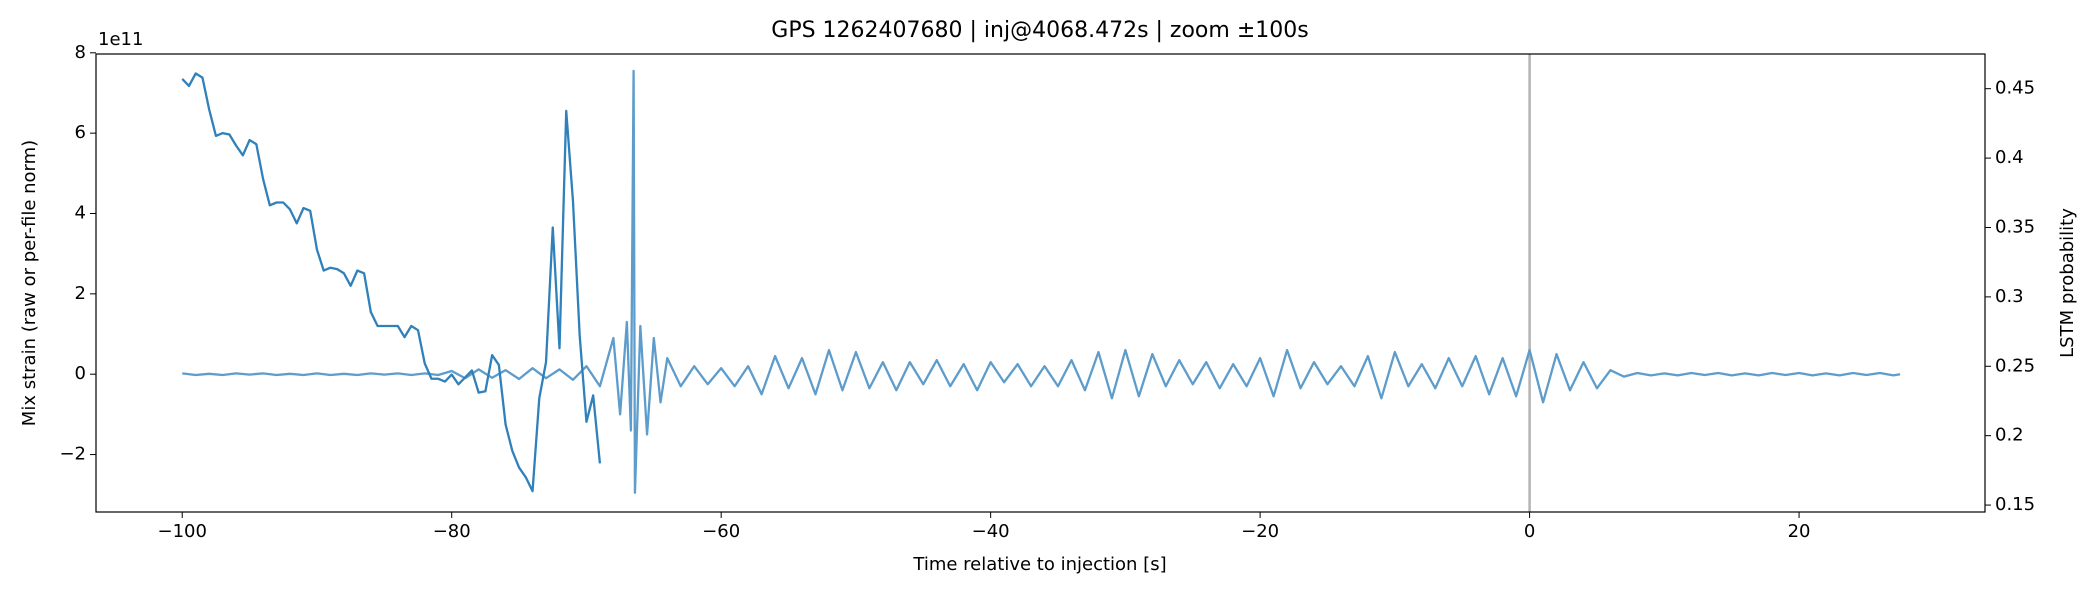  Describe the element at coordinates (80, 293) in the screenshot. I see `y-tick-label: 2` at that location.